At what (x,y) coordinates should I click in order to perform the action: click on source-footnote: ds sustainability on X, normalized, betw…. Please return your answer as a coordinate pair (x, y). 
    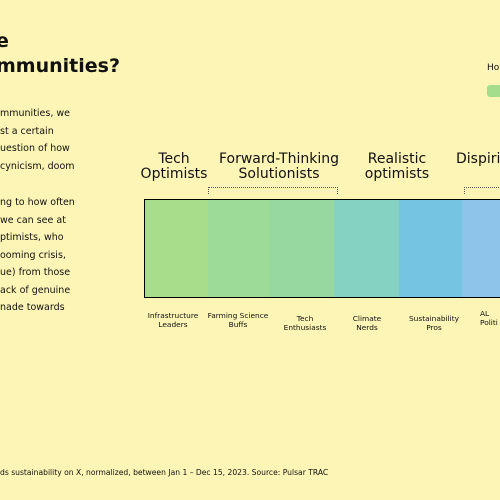
    Looking at the image, I should click on (164, 472).